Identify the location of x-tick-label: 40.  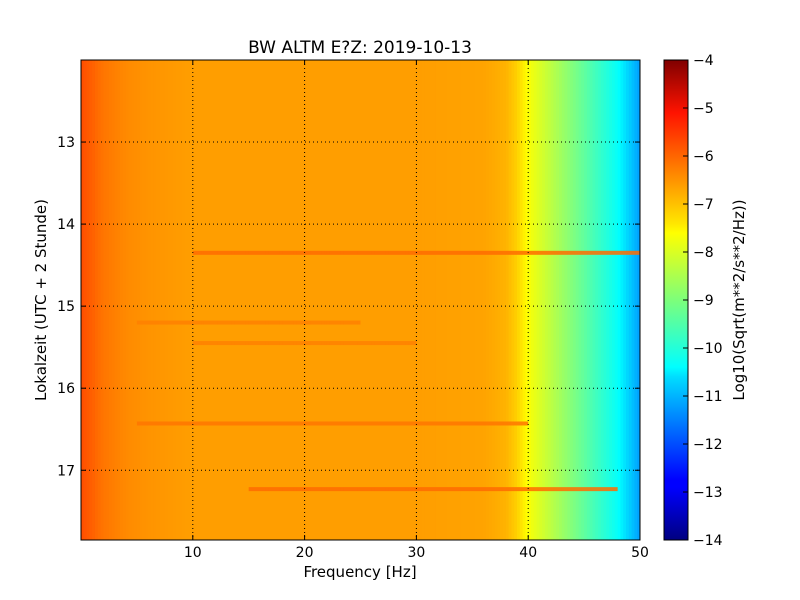
(528, 553).